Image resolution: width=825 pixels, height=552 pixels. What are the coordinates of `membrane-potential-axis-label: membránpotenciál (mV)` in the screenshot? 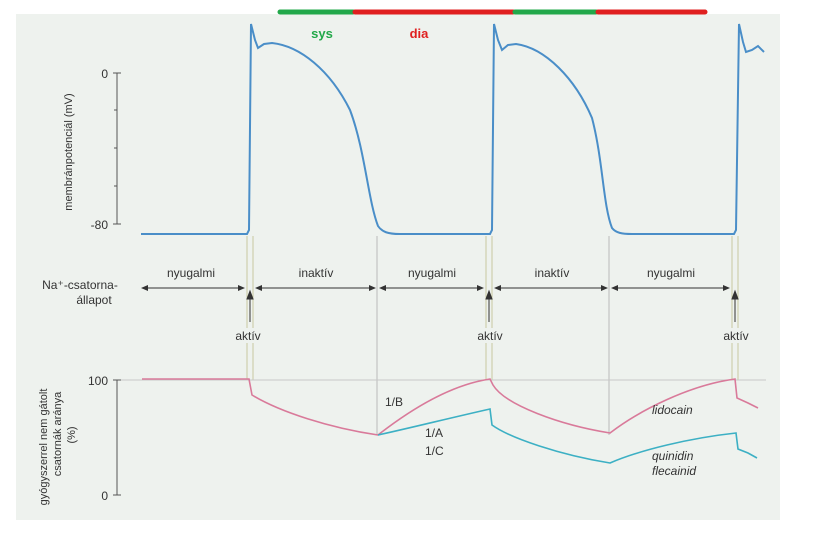 It's located at (69, 151).